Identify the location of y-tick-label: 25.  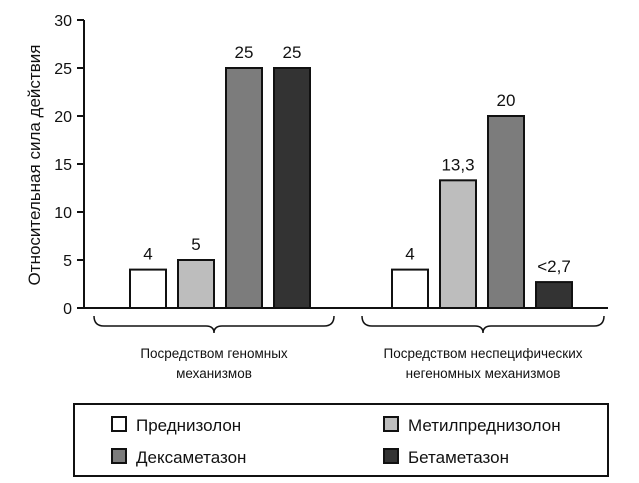
(63, 69).